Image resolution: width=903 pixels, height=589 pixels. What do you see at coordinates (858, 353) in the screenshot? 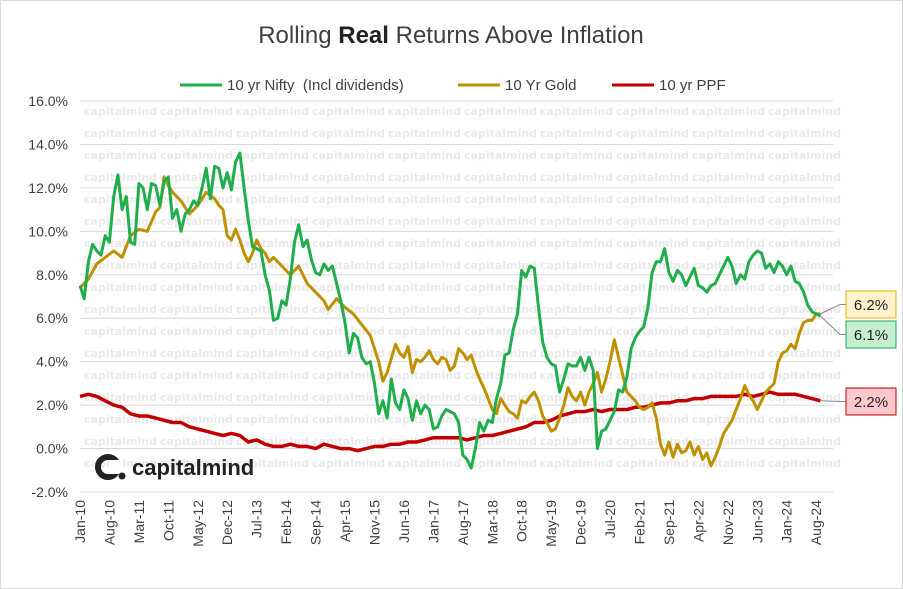
I see `end-value-callouts: 6.2% 6.1% 2.2%` at bounding box center [858, 353].